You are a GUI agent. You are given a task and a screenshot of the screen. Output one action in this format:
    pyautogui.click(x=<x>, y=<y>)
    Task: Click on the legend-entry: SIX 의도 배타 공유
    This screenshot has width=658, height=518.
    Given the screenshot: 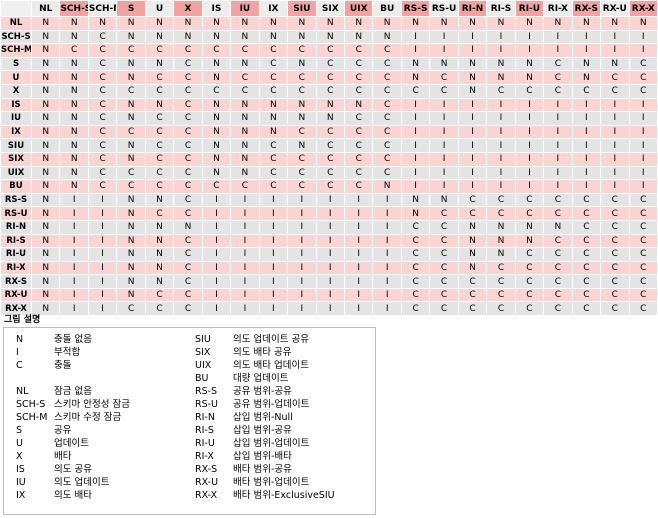 What is the action you would take?
    pyautogui.click(x=265, y=352)
    